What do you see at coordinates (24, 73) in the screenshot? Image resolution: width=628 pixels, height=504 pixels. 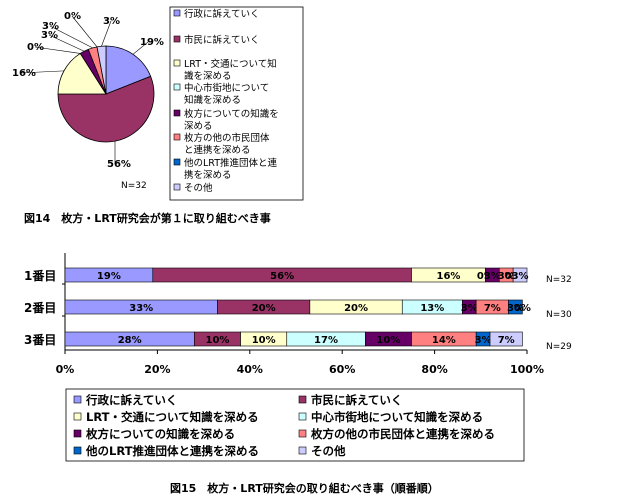 I see `pie-data-label: 16%` at bounding box center [24, 73].